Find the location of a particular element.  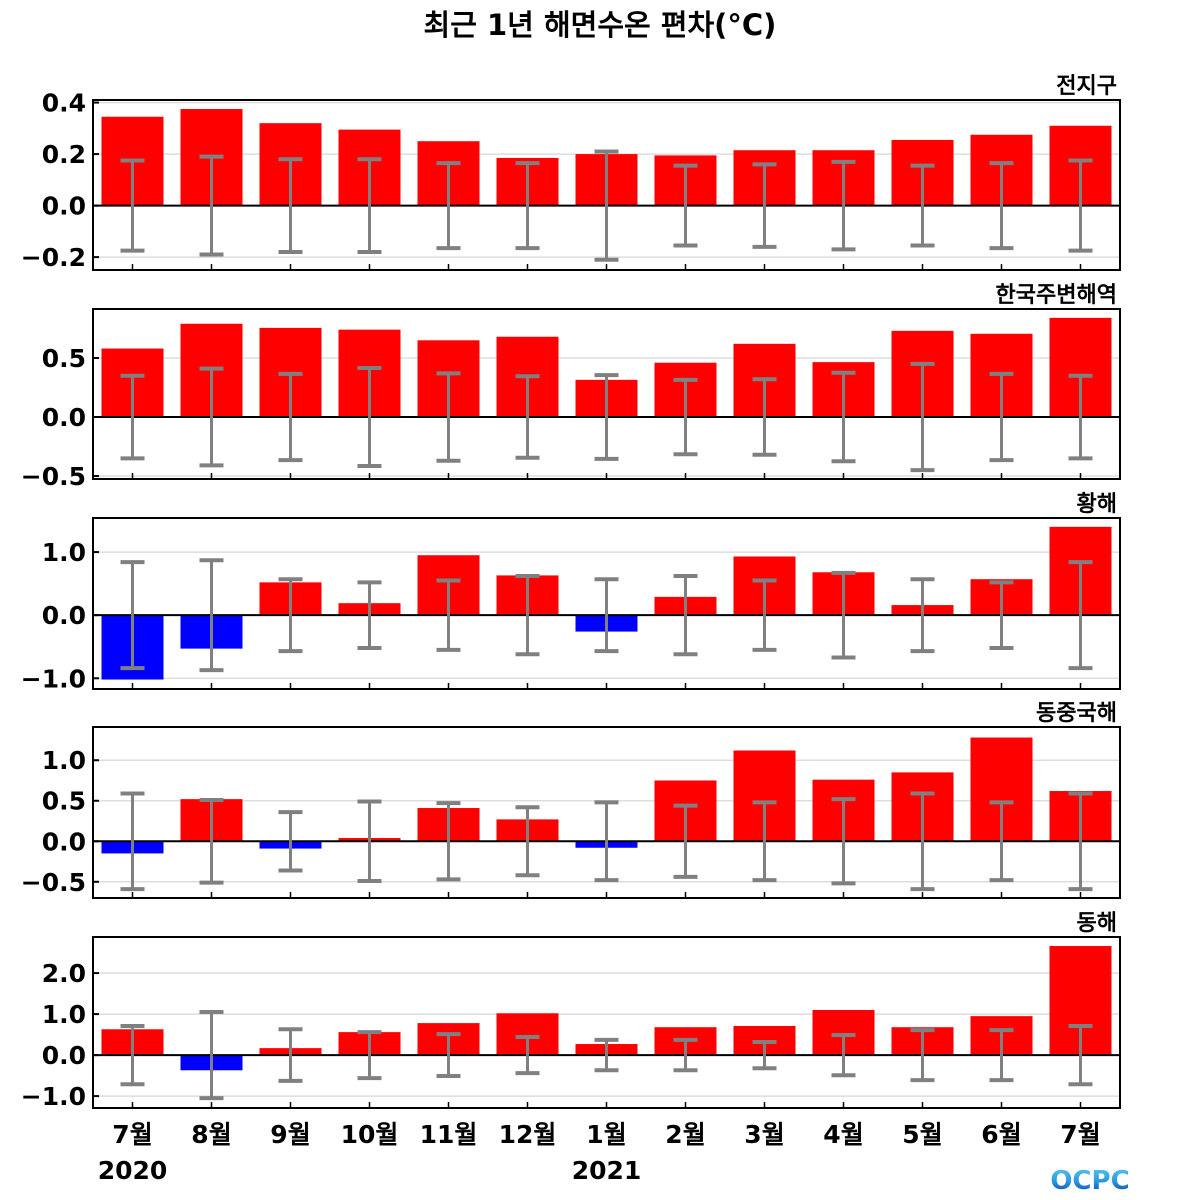

x-tick-label: 9월 is located at coordinates (290, 1134).